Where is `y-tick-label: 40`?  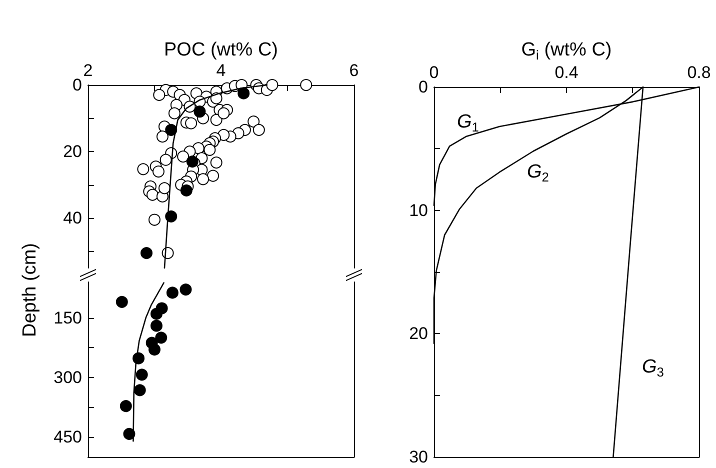
y-tick-label: 40 is located at coordinates (72, 218).